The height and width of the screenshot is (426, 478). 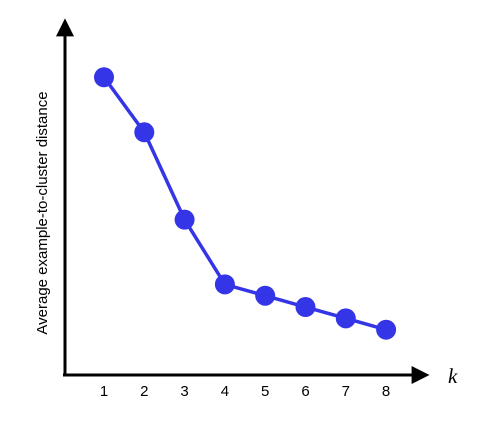 I want to click on y-axis-title: Average example-to-cluster distance, so click(x=42, y=212).